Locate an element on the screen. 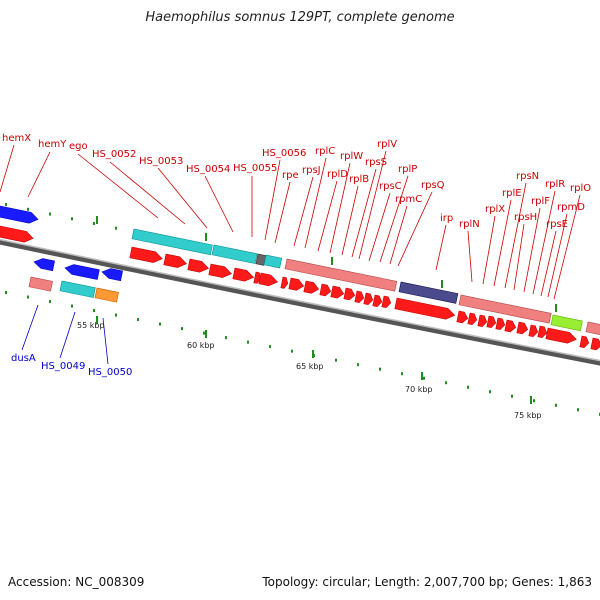  gene-label-HS_0052: HS_0052 is located at coordinates (114, 154).